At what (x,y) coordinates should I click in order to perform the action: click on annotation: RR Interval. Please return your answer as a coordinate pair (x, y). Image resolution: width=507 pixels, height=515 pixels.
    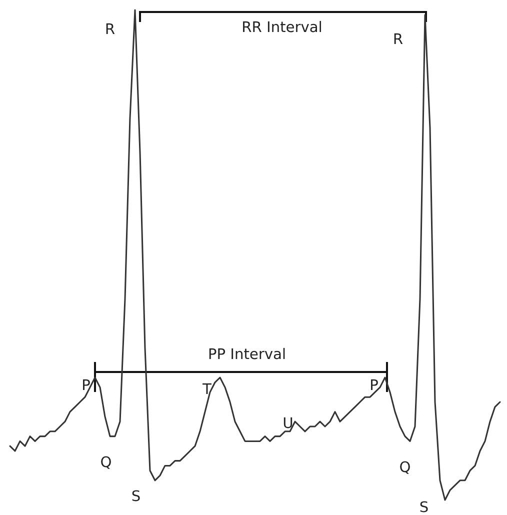
    Looking at the image, I should click on (282, 26).